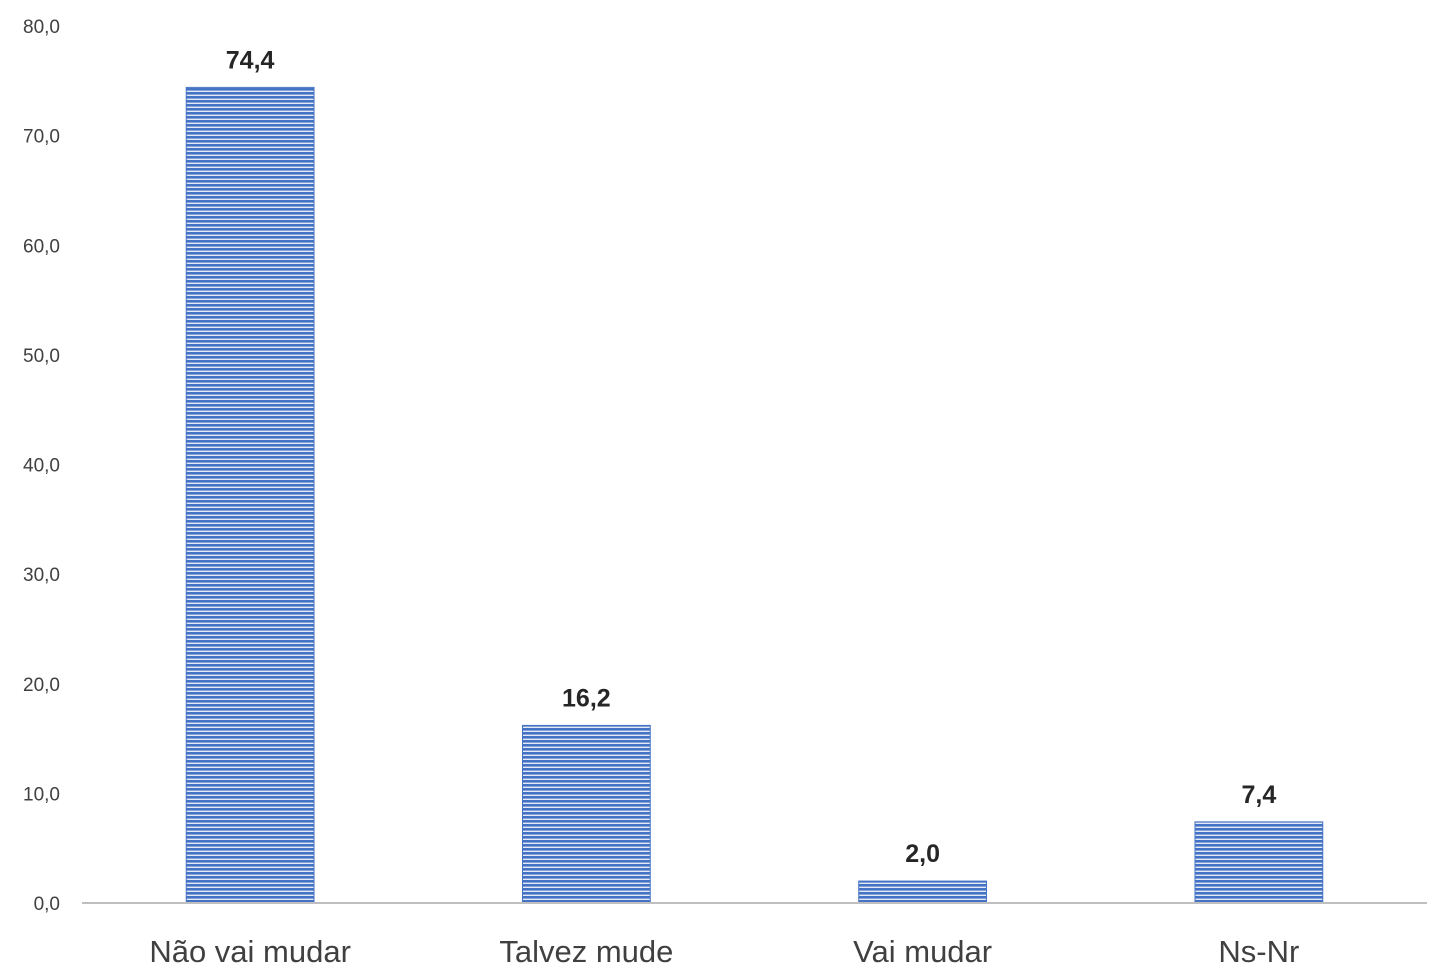 The width and height of the screenshot is (1431, 968). I want to click on y-tick-label: 70,0, so click(41, 137).